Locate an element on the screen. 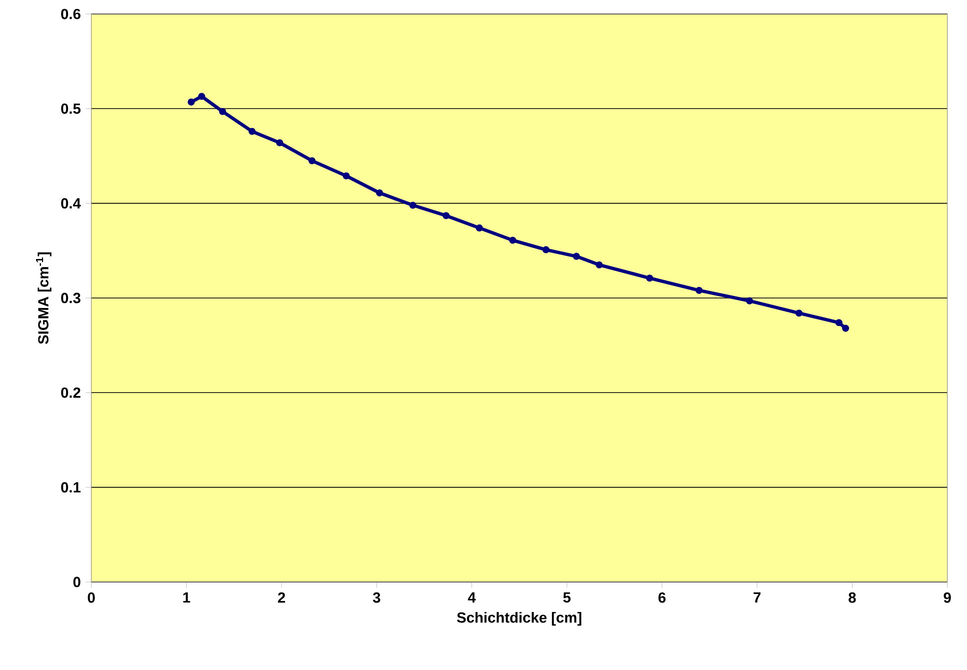 The height and width of the screenshot is (670, 967). x-tick-label: 3 is located at coordinates (376, 597).